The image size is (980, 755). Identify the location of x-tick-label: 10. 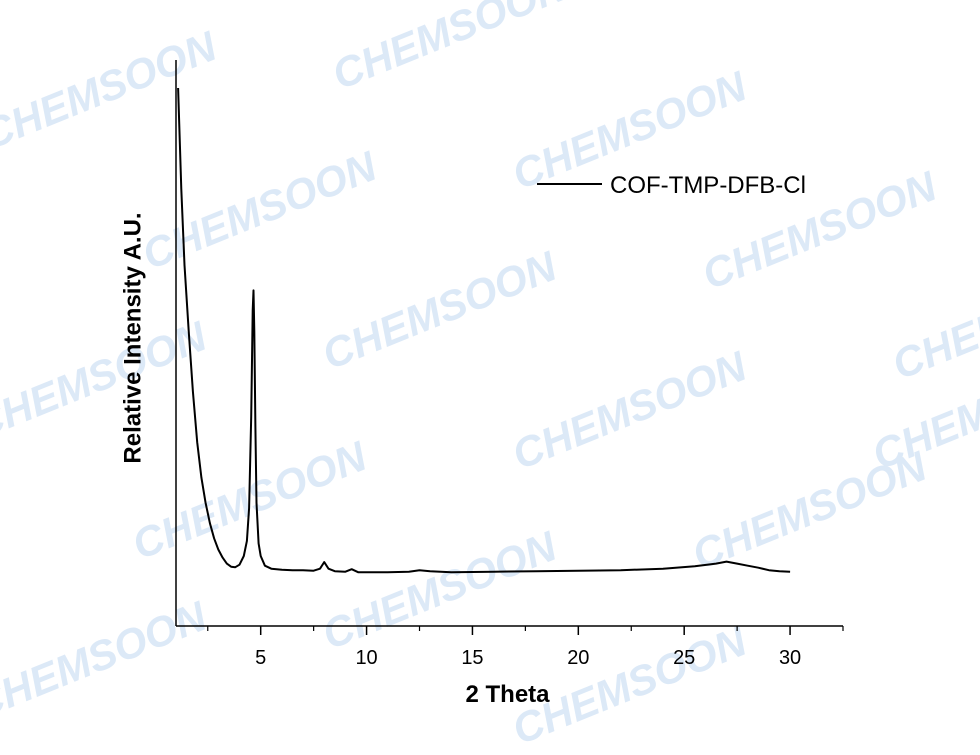
(366, 658).